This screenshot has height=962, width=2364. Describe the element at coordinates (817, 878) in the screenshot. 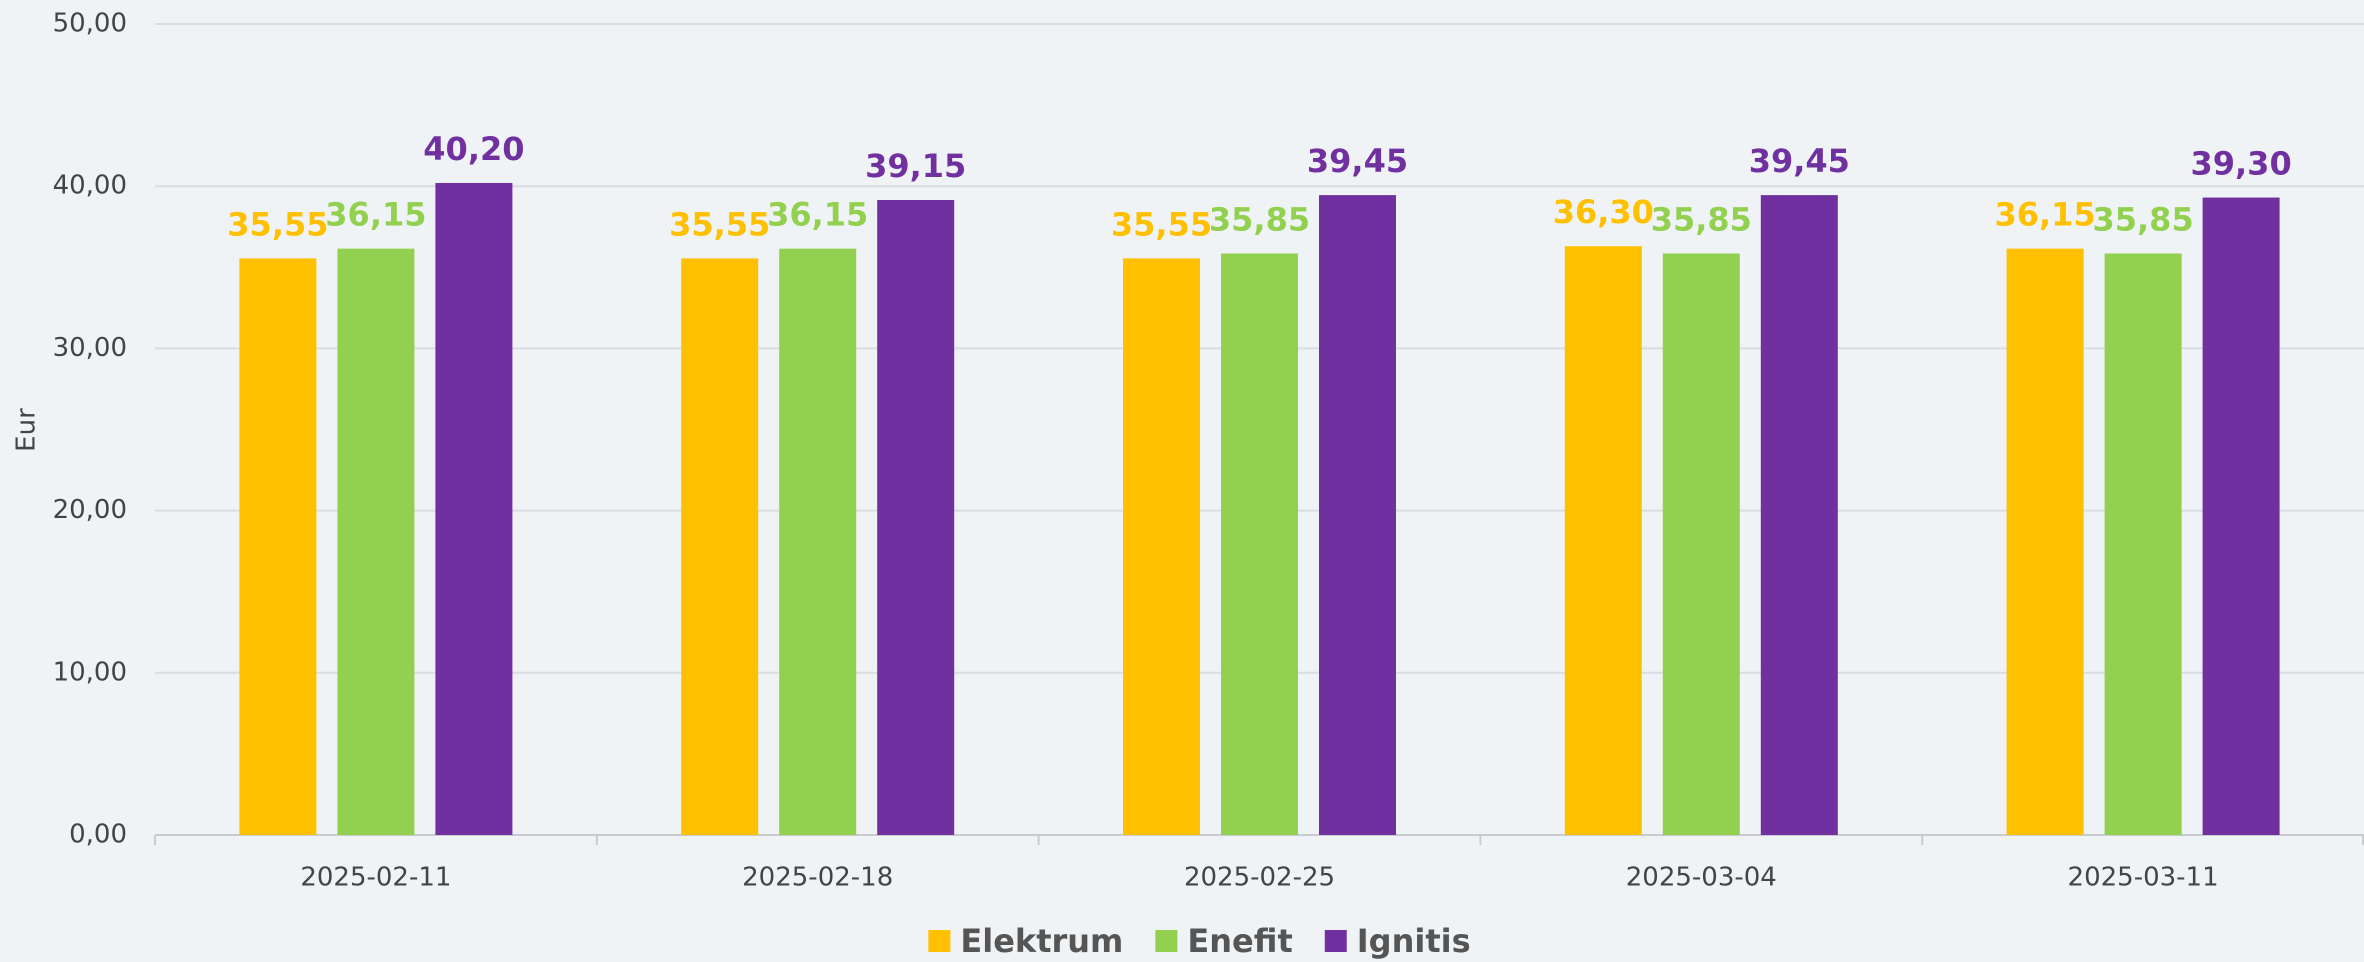

I see `x-tick-label: 2025-02-18` at that location.